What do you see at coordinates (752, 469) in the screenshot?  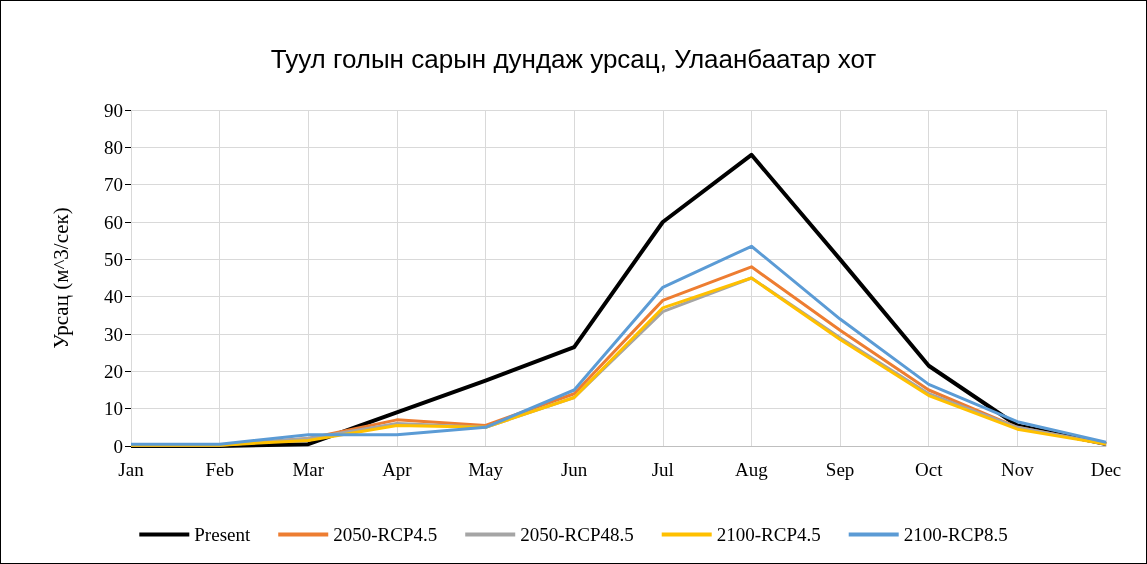 I see `x-tick-label: Aug` at bounding box center [752, 469].